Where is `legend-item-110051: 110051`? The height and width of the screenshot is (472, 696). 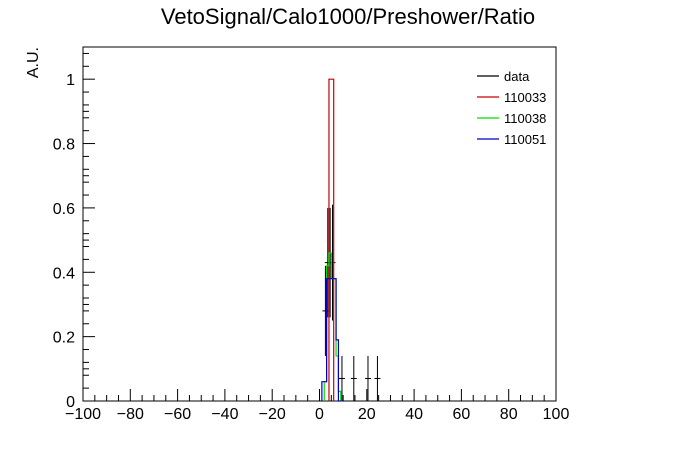 legend-item-110051: 110051 is located at coordinates (511, 139).